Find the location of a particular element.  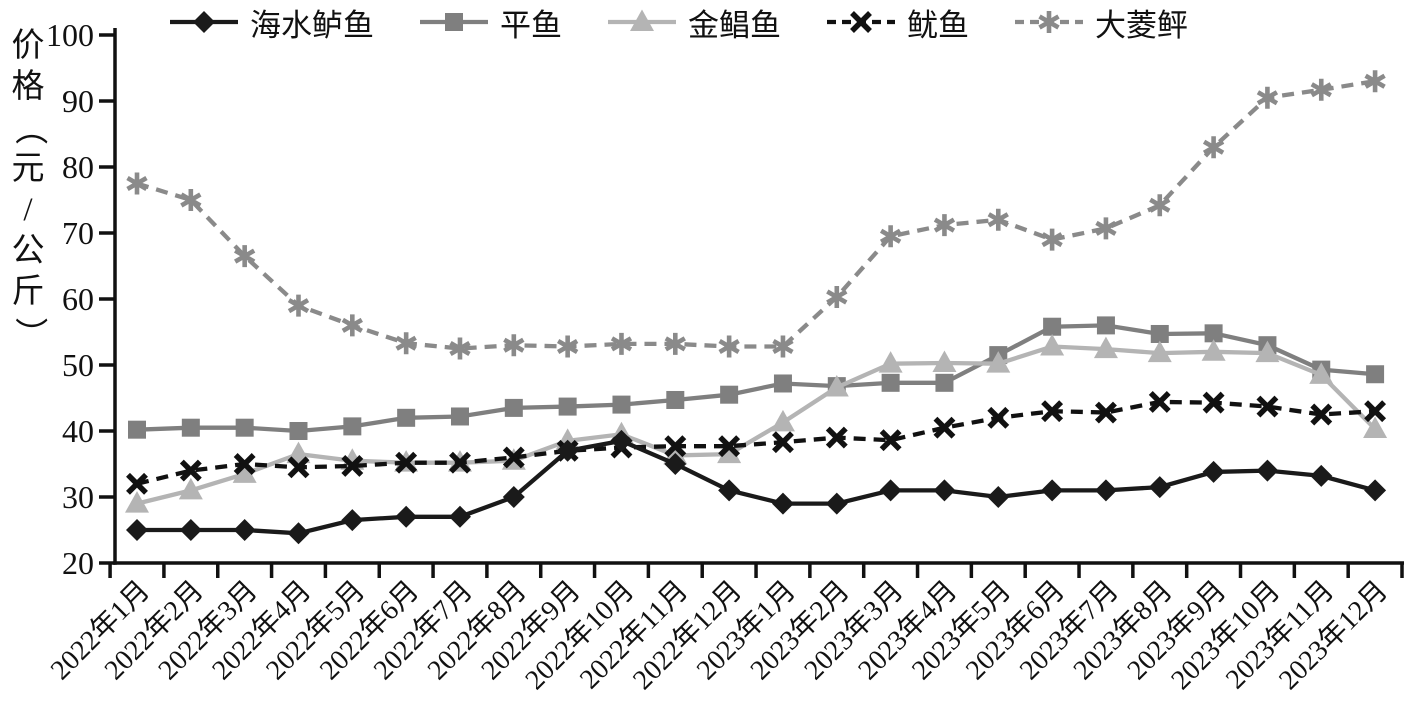

legend-item-平鱼: 平鱼 is located at coordinates (490, 22).